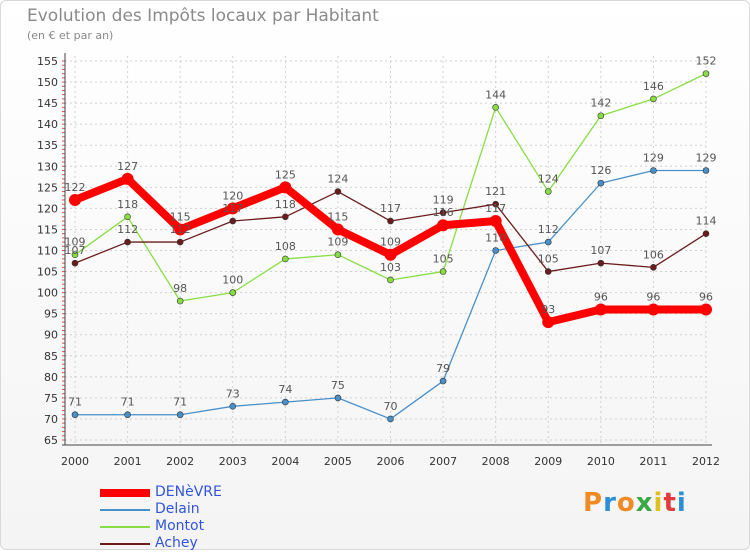  Describe the element at coordinates (443, 461) in the screenshot. I see `x-tick-label: 2007` at that location.